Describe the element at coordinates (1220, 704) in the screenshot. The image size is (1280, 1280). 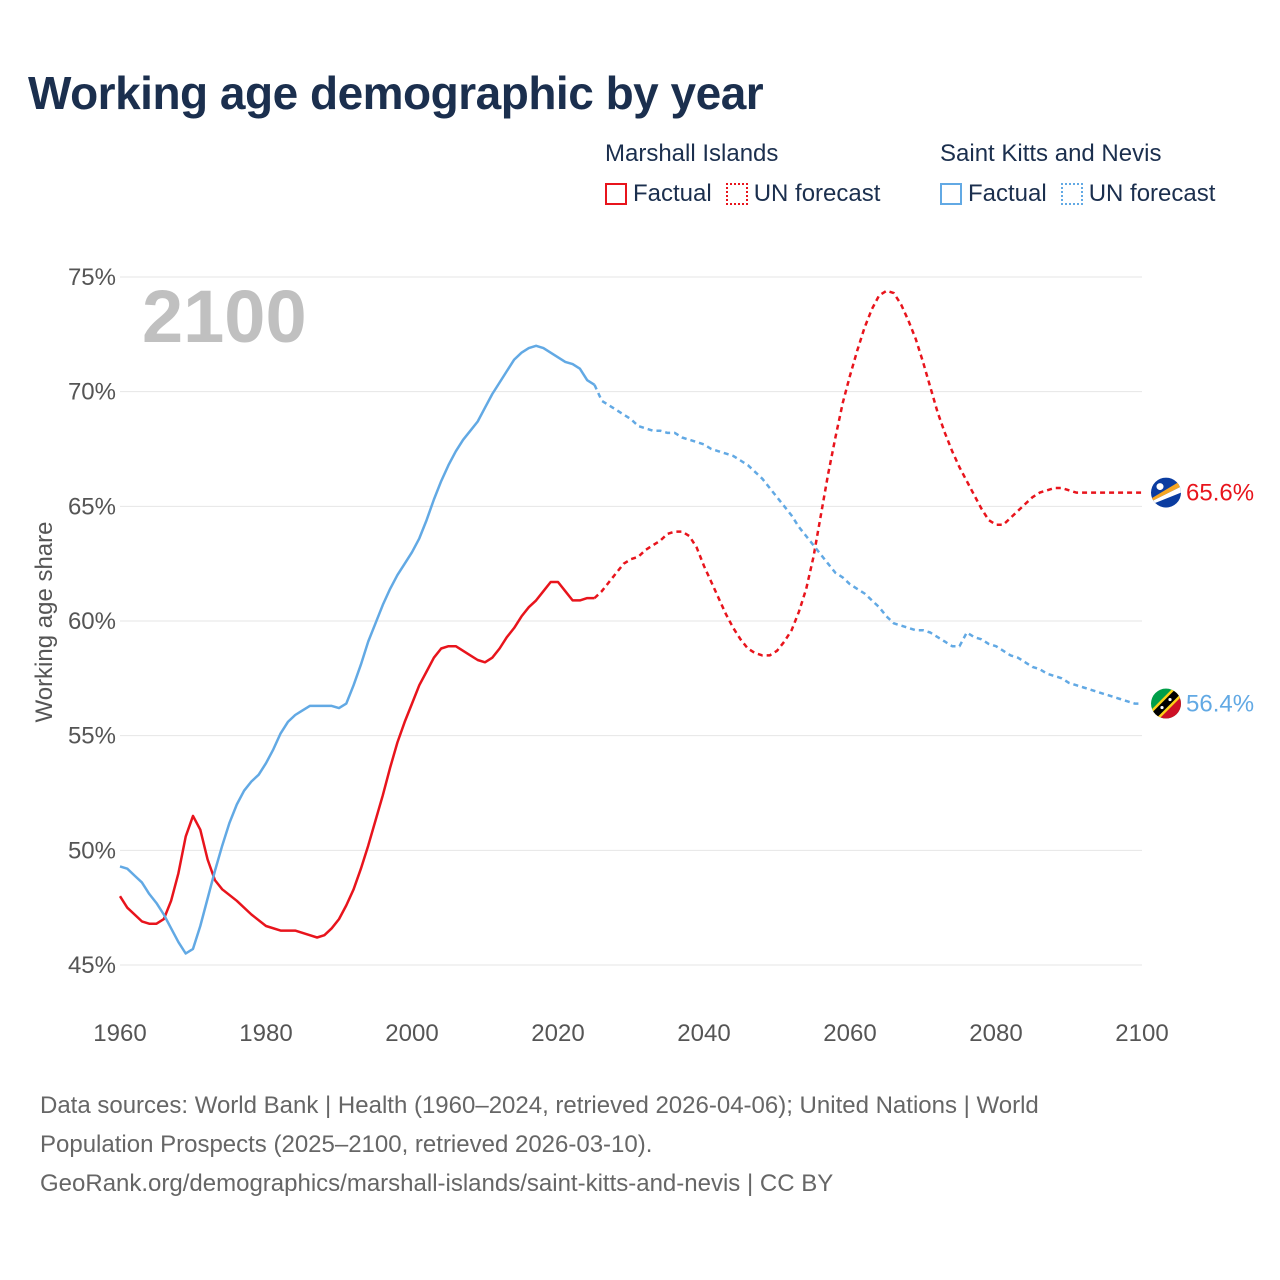
I see `end-value-label-saint-kitts-and-nevis: 56.4%` at that location.